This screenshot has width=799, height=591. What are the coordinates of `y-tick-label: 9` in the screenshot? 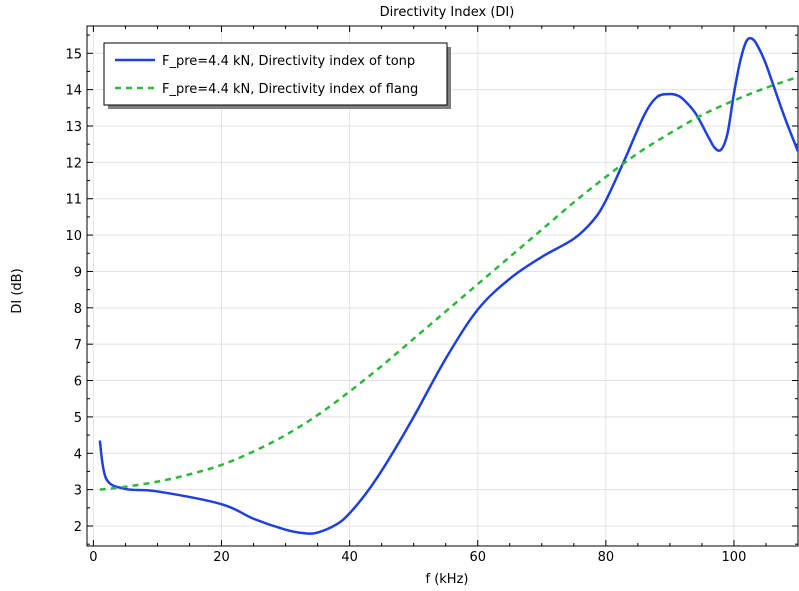 It's located at (78, 272).